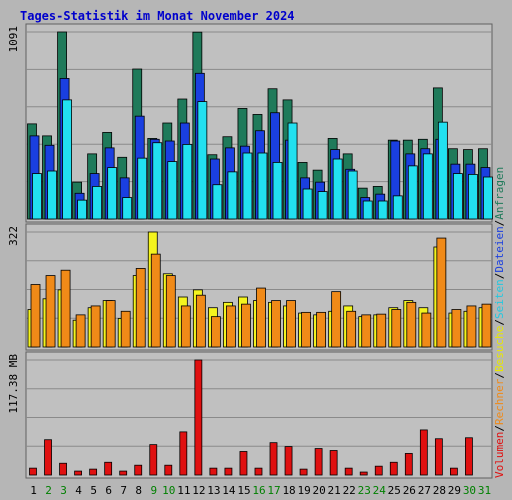 The image size is (512, 500). What do you see at coordinates (243, 490) in the screenshot?
I see `x-tick-label-day-15: 15` at bounding box center [243, 490].